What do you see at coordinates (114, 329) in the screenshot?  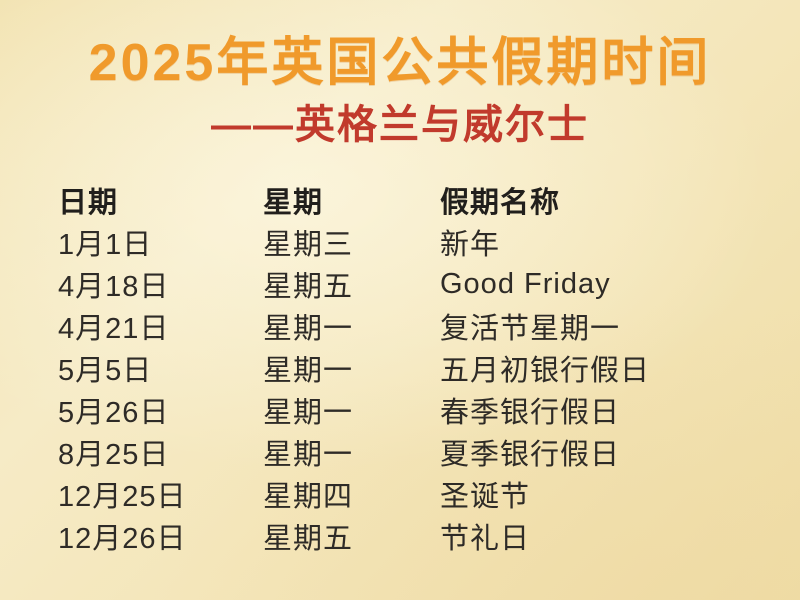 I see `date-cell: 4月21日` at bounding box center [114, 329].